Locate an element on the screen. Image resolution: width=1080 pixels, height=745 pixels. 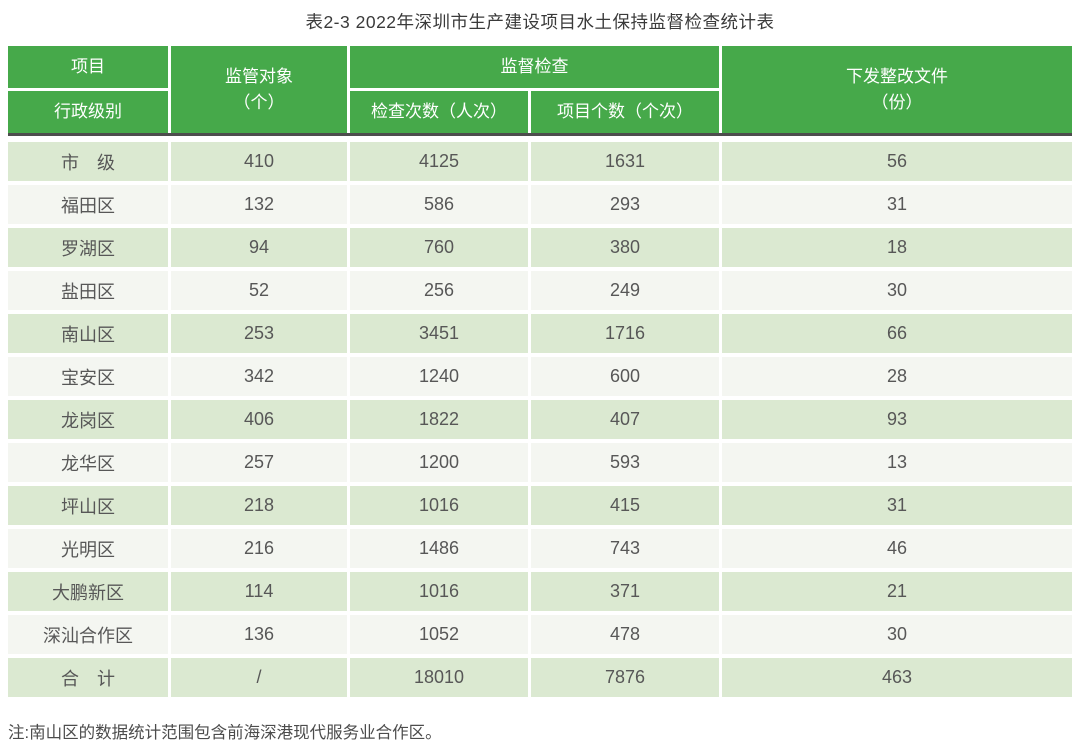
cell-value: 18 is located at coordinates (897, 247).